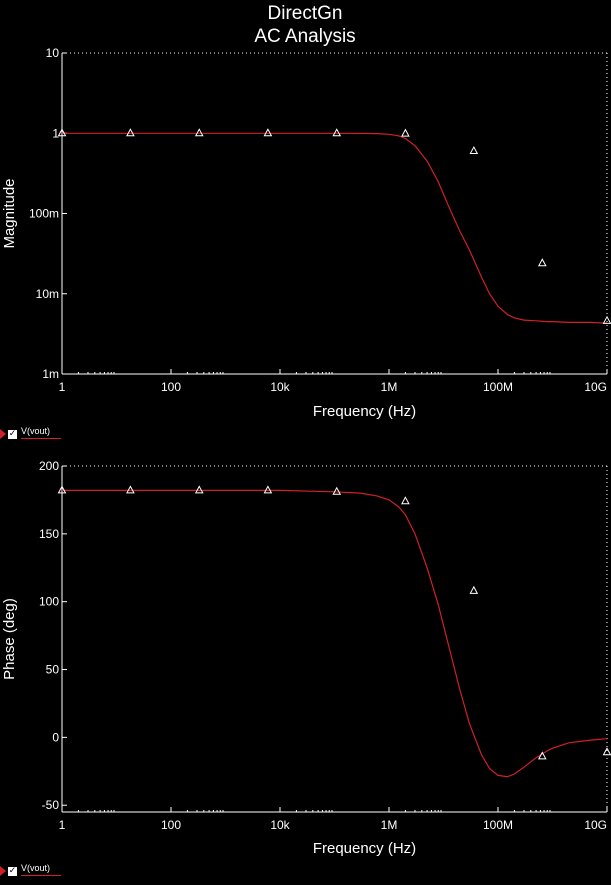 Image resolution: width=611 pixels, height=885 pixels. I want to click on y-axis-label: Magnitude, so click(9, 213).